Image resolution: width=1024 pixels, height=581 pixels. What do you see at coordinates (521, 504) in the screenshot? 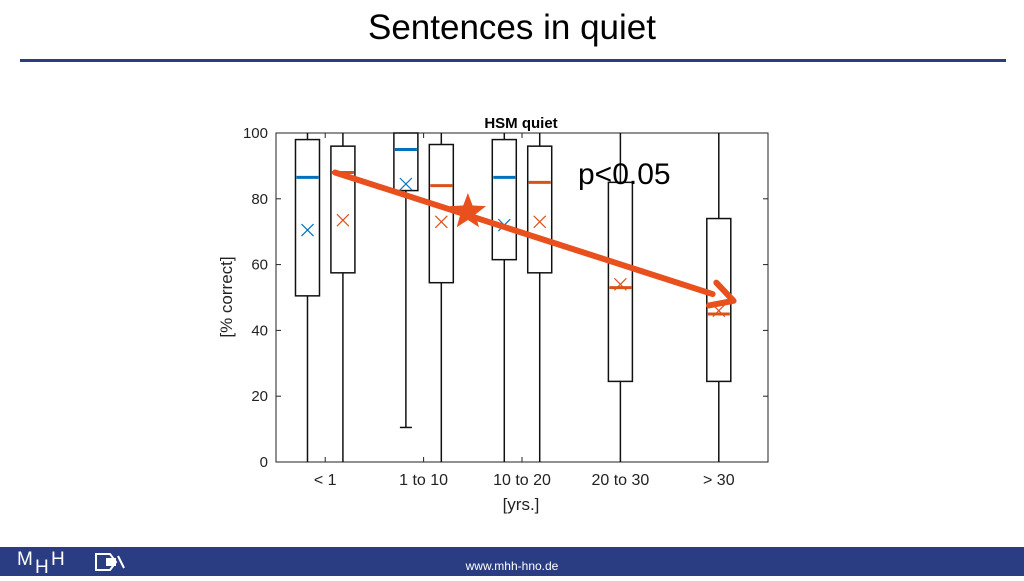
I see `x-axis-label: [yrs.]` at bounding box center [521, 504].